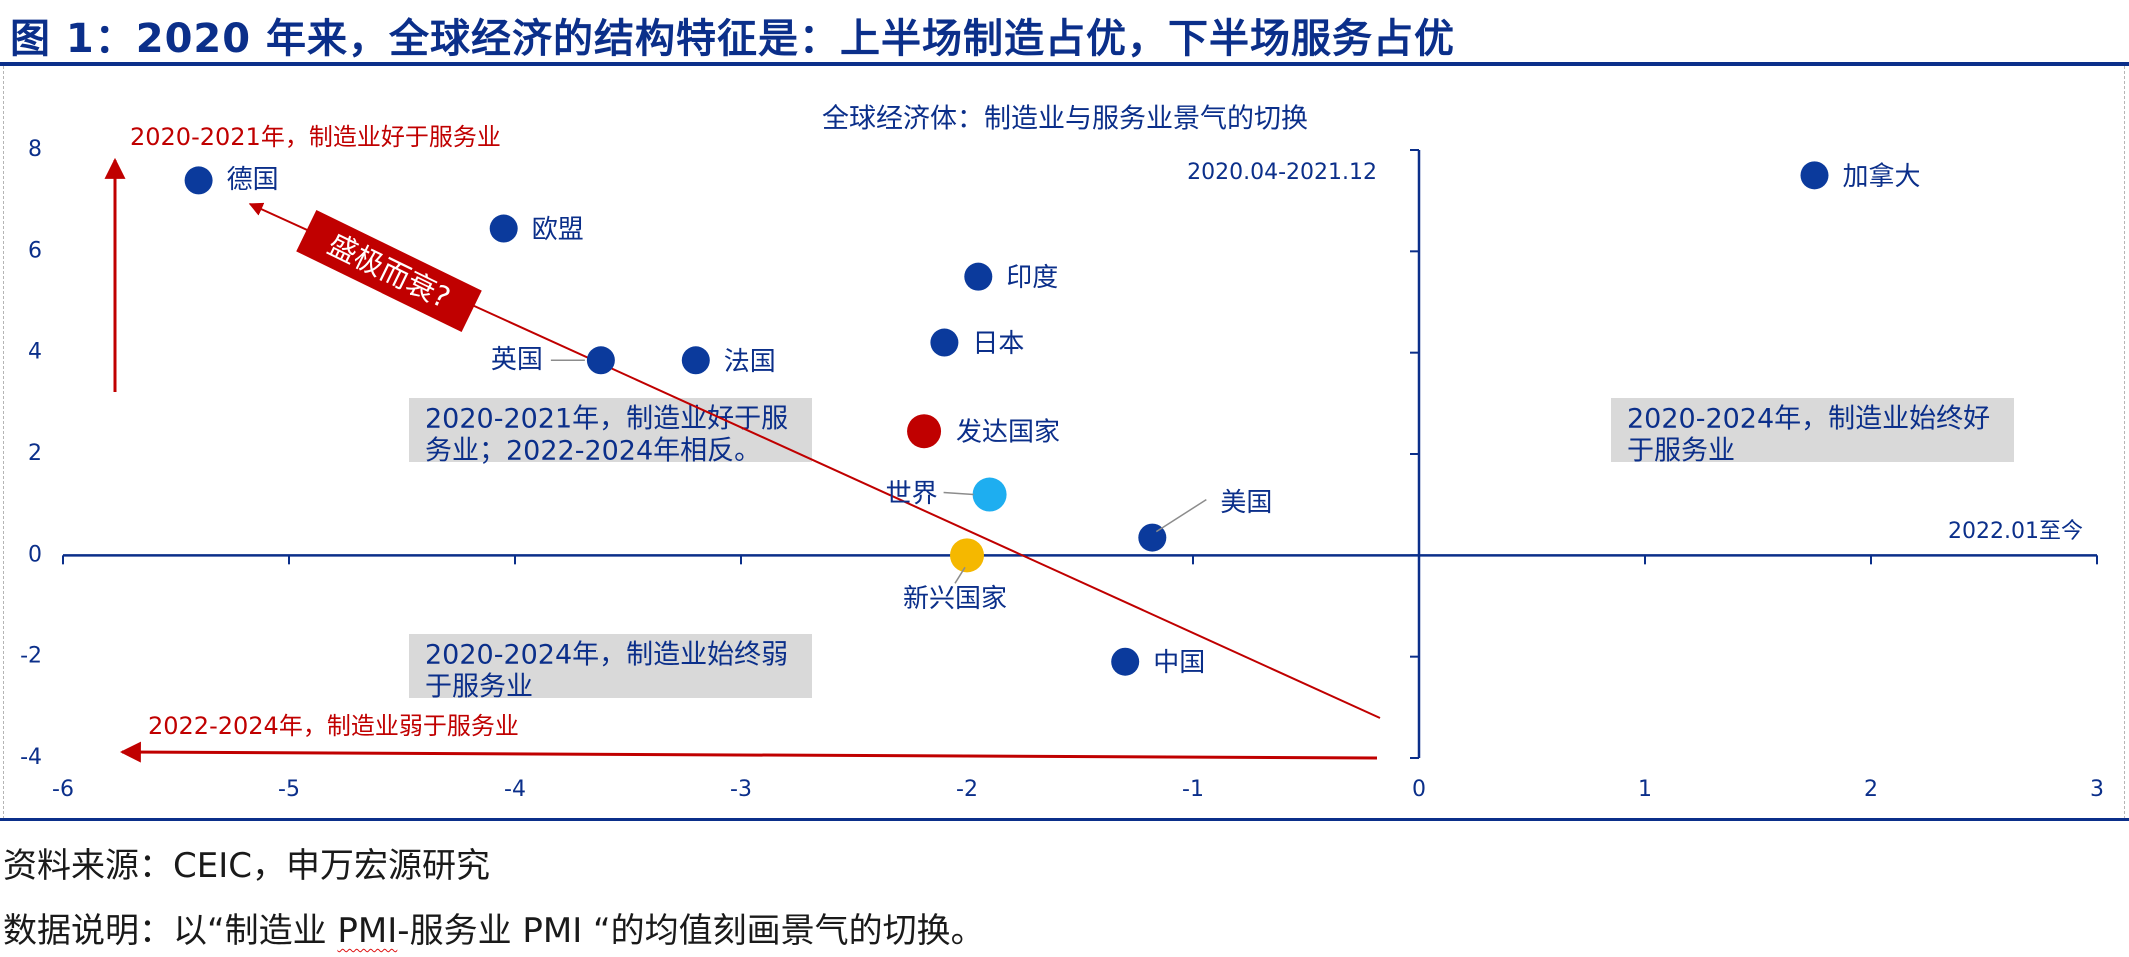  What do you see at coordinates (606, 419) in the screenshot?
I see `box-upper-left-line-1: 2020-2021年，制造业好于服` at bounding box center [606, 419].